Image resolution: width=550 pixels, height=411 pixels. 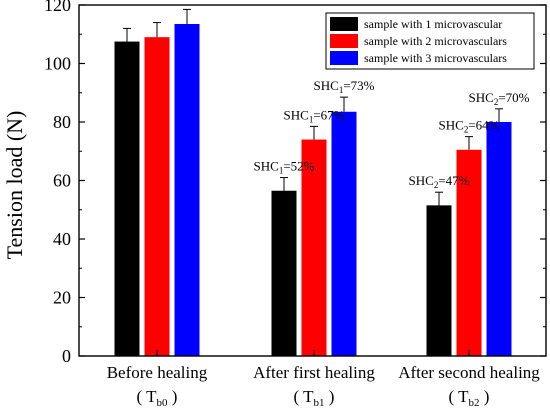 What do you see at coordinates (62, 298) in the screenshot?
I see `y-tick-label-20: 20` at bounding box center [62, 298].